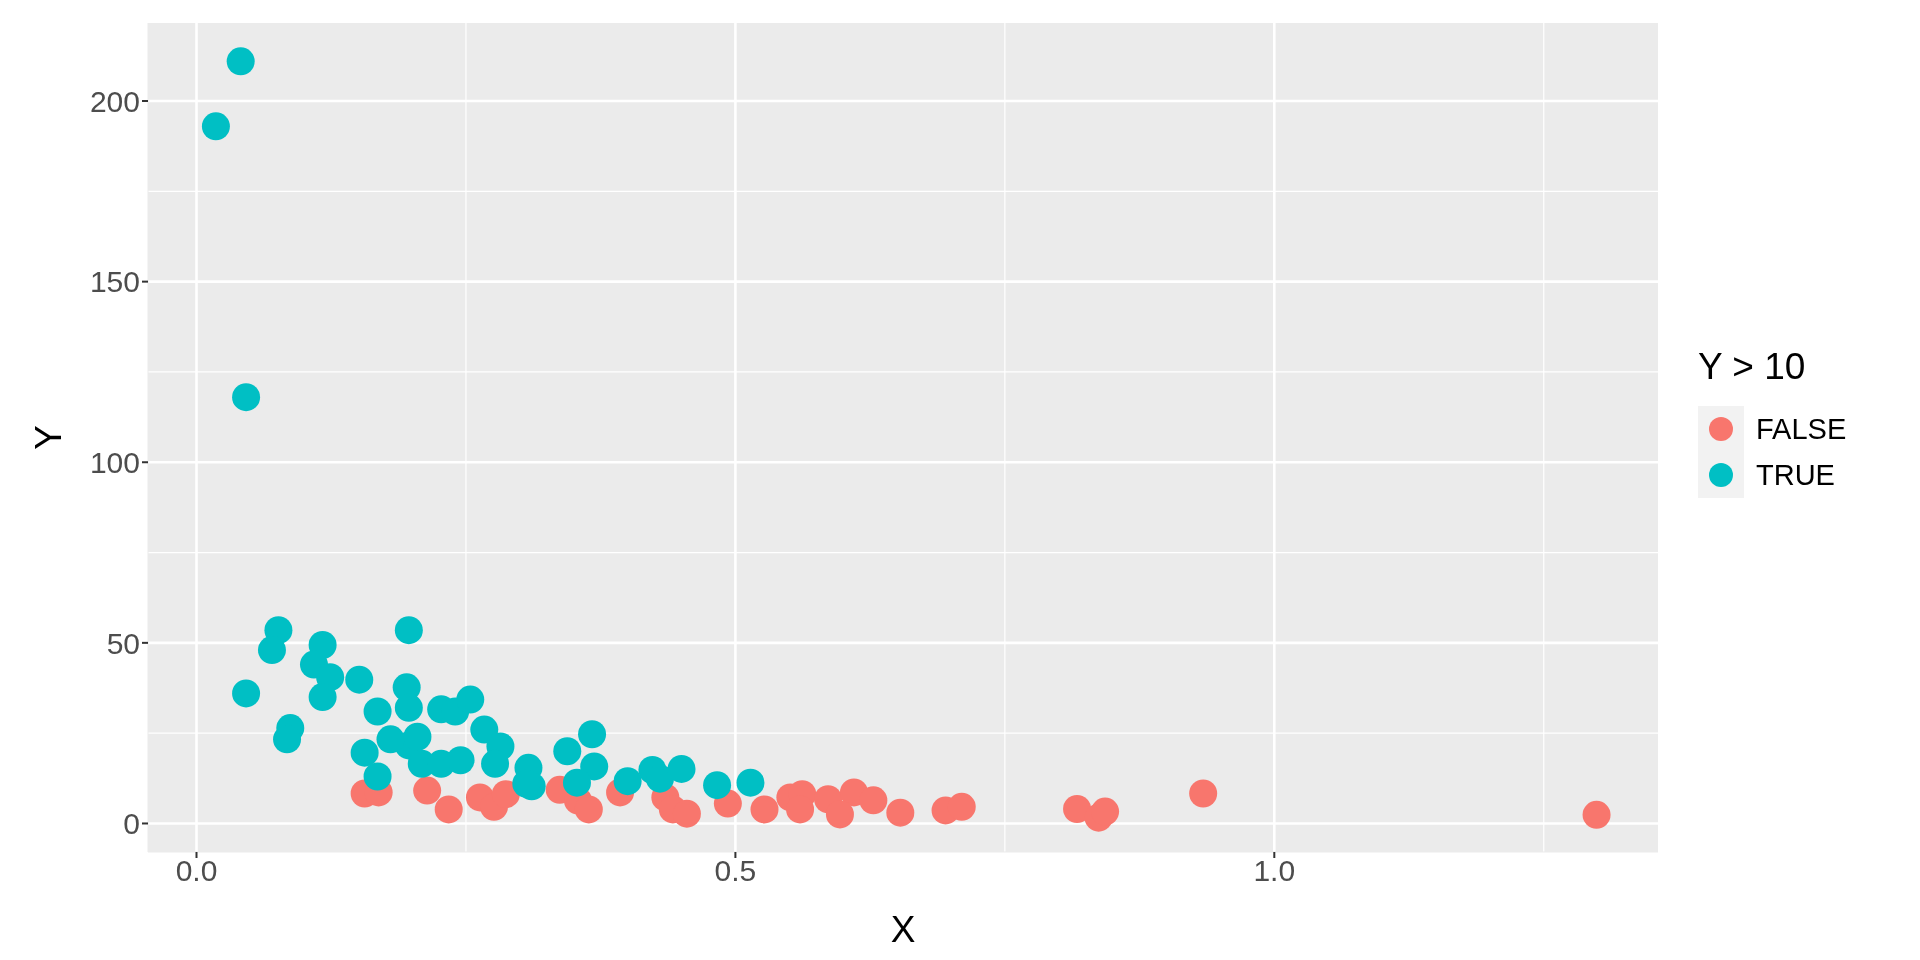 The width and height of the screenshot is (1920, 960). I want to click on y-tick-label: 150, so click(114, 282).